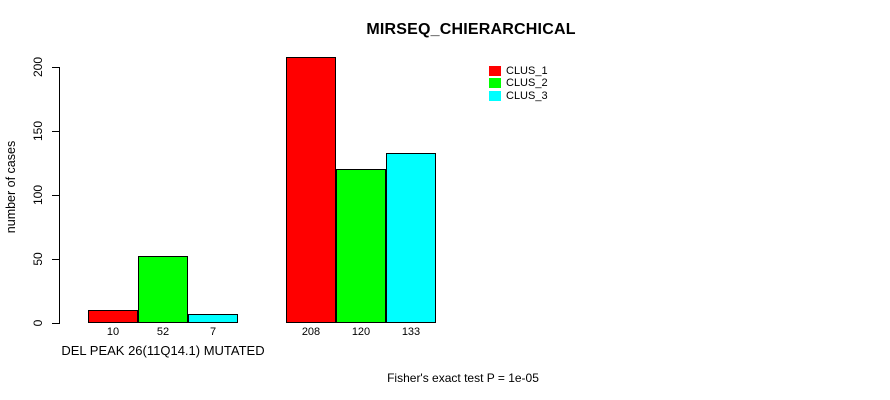 The image size is (890, 400). I want to click on bar-value-label: 120, so click(361, 332).